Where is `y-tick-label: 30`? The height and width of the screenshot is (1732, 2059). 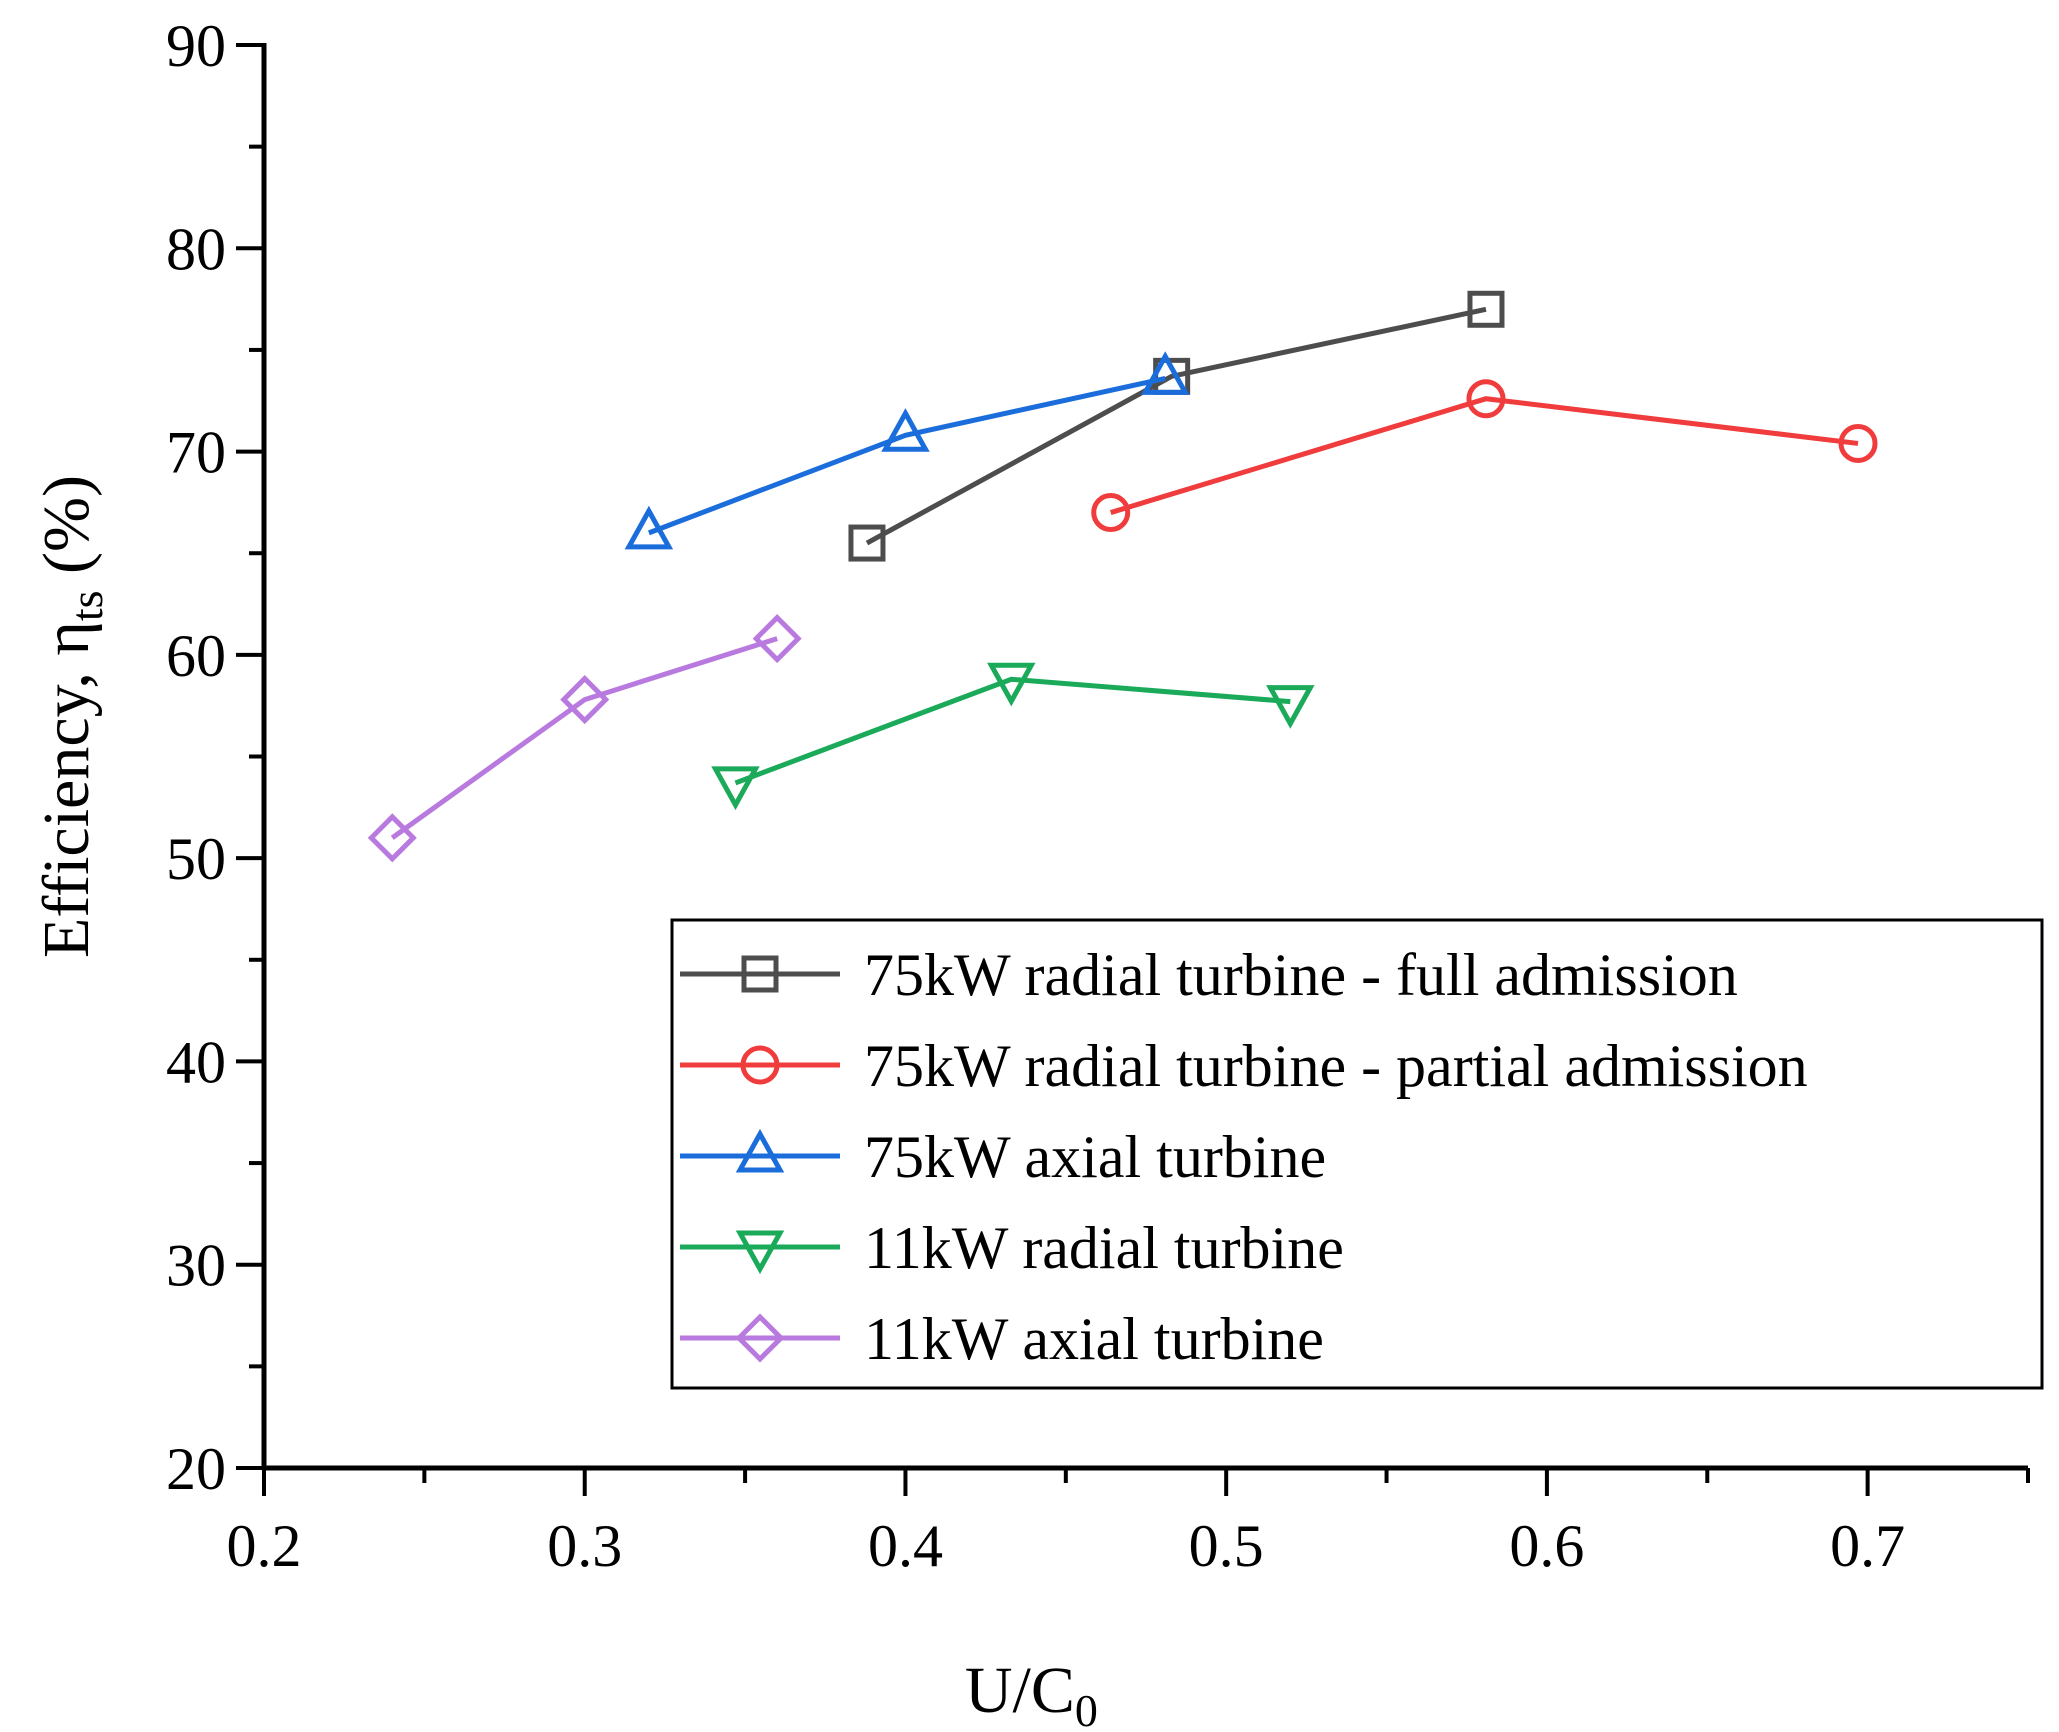 y-tick-label: 30 is located at coordinates (196, 1266).